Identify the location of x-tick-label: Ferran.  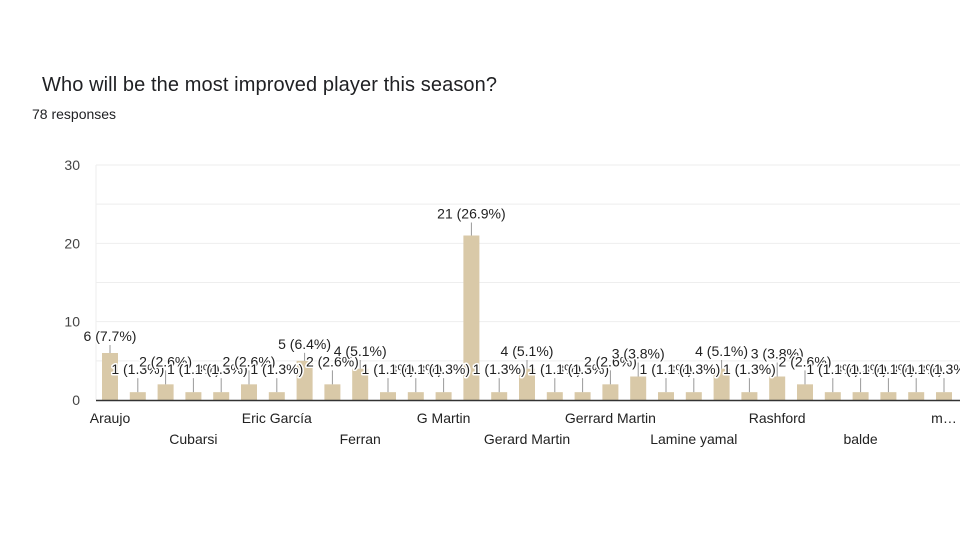
(360, 439).